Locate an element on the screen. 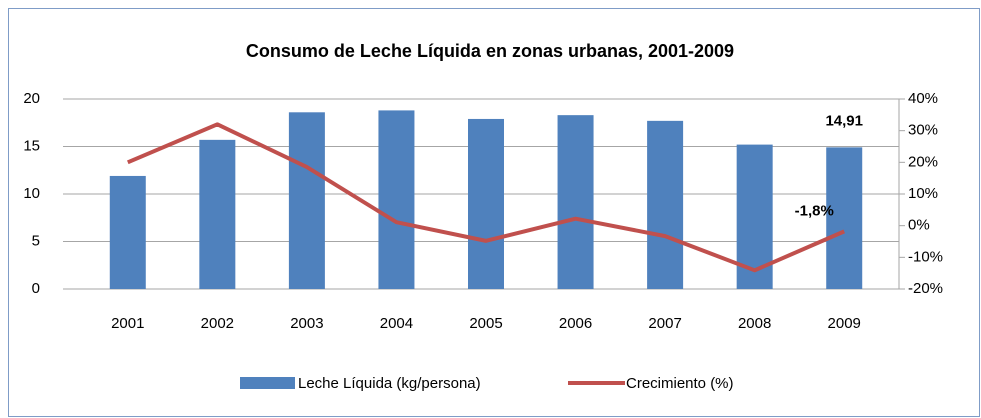 The width and height of the screenshot is (981, 418). y-tick-label: 15 is located at coordinates (31, 145).